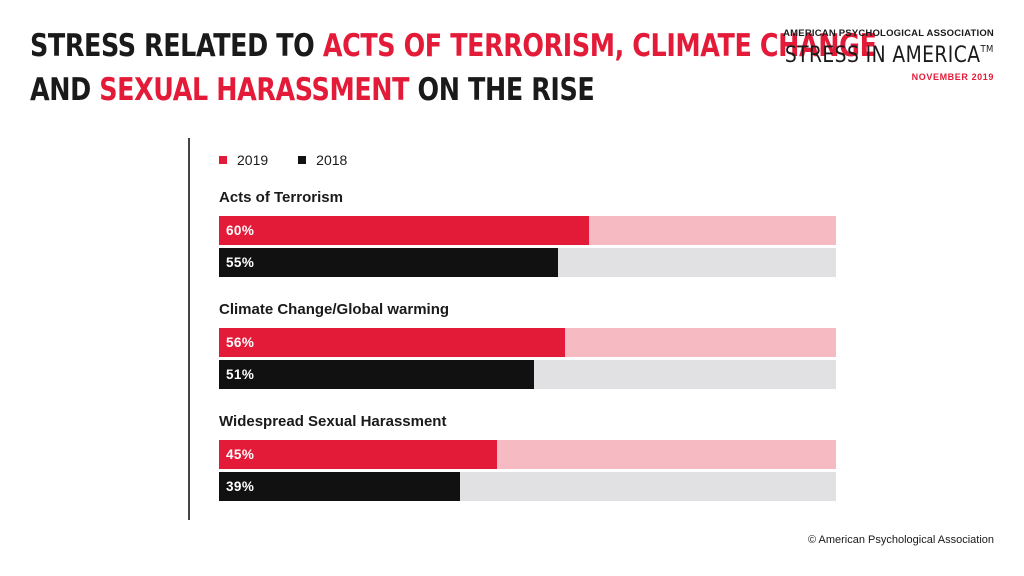 This screenshot has height=576, width=1024. I want to click on legend-label: 2018, so click(332, 160).